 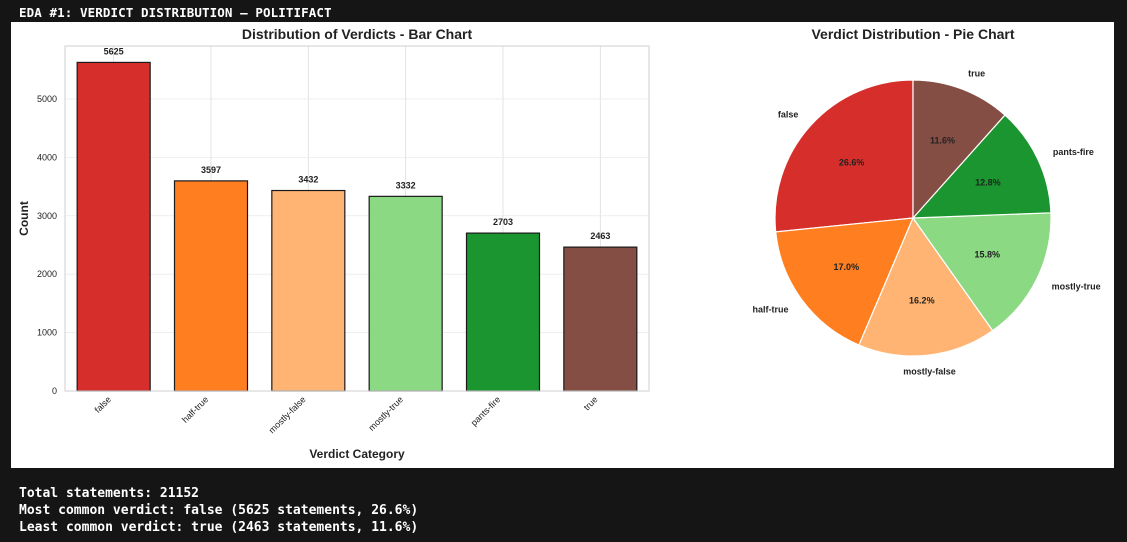 I want to click on y-axis-label: Count, so click(x=24, y=218).